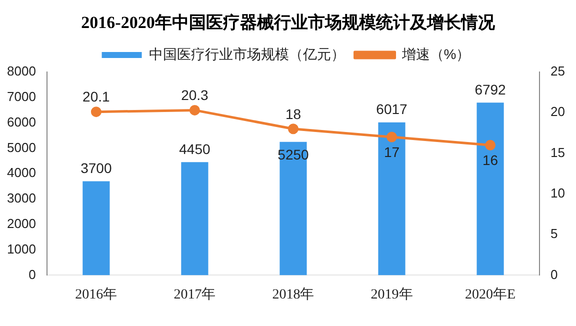 Image resolution: width=576 pixels, height=326 pixels. What do you see at coordinates (558, 152) in the screenshot?
I see `y2-tick-label: 15` at bounding box center [558, 152].